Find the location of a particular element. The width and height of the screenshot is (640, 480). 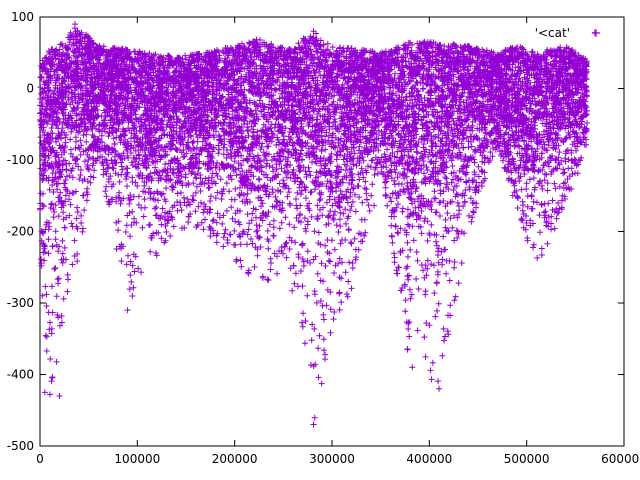

x-tick-label: 500000 is located at coordinates (527, 459).